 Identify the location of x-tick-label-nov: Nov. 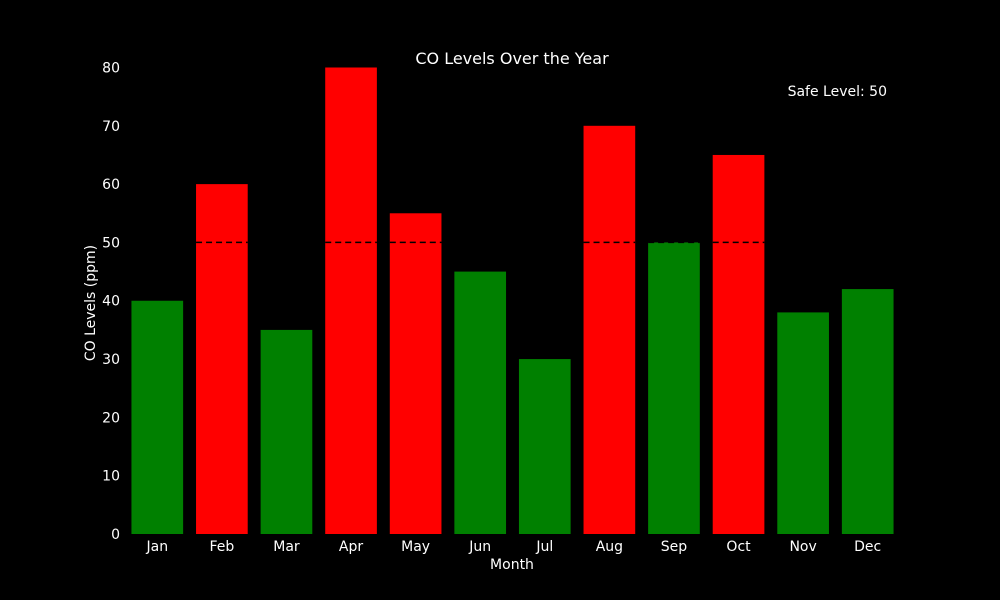
(802, 547).